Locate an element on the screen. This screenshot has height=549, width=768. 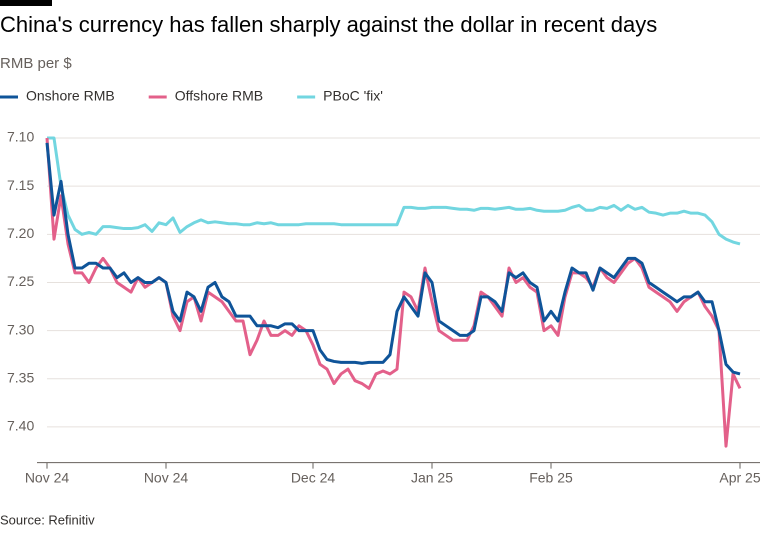
y-tick-label: 7.40 is located at coordinates (20, 426).